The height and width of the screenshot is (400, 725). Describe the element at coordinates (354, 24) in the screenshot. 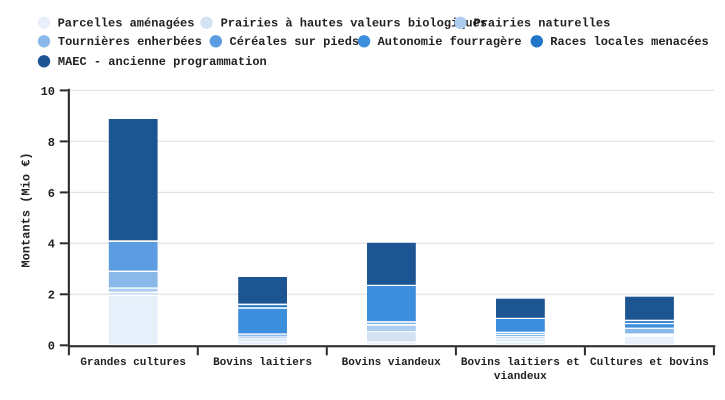

I see `svg-text:Prairies à hautes valeurs biol: Prairies à hautes valeurs biologiques` at that location.